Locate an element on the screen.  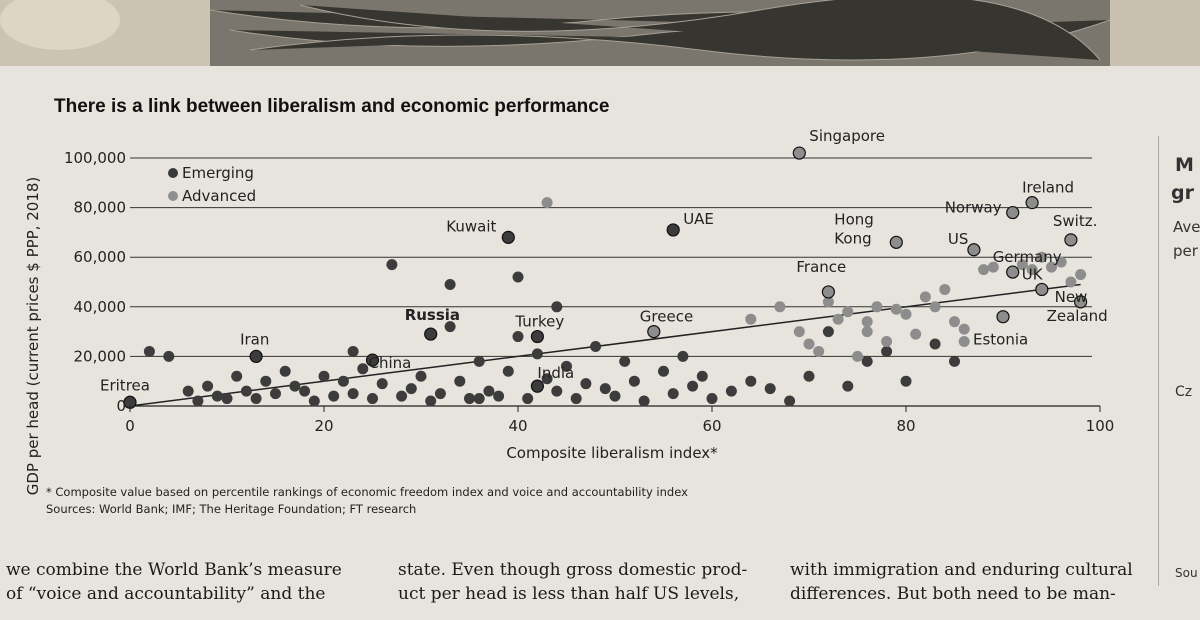
point-label: Singapore is located at coordinates (847, 136).